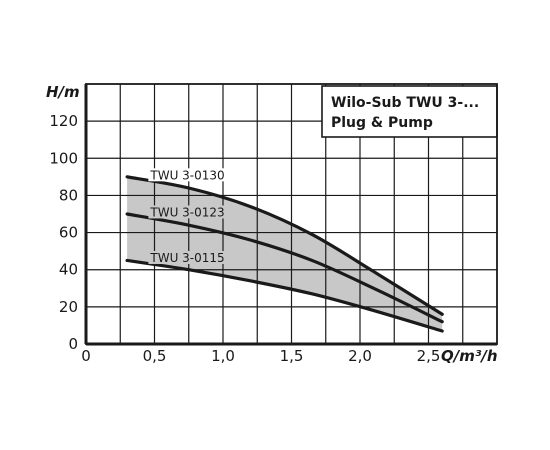 Image resolution: width=550 pixels, height=450 pixels. What do you see at coordinates (63, 121) in the screenshot?
I see `y-tick-label: 120` at bounding box center [63, 121].